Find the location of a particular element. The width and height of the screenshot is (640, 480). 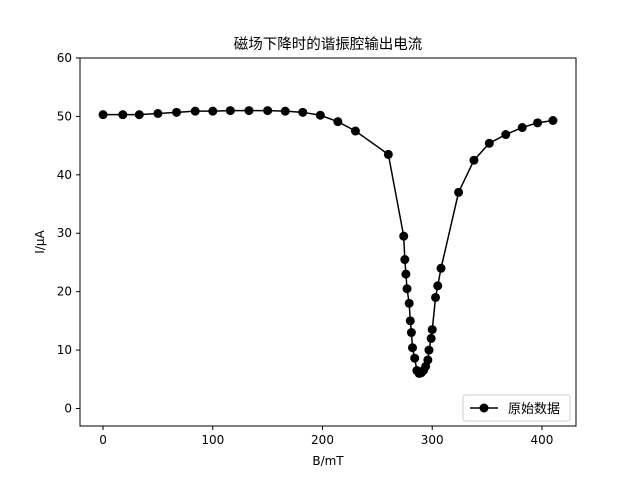

y-tick-label: 50 is located at coordinates (64, 116).